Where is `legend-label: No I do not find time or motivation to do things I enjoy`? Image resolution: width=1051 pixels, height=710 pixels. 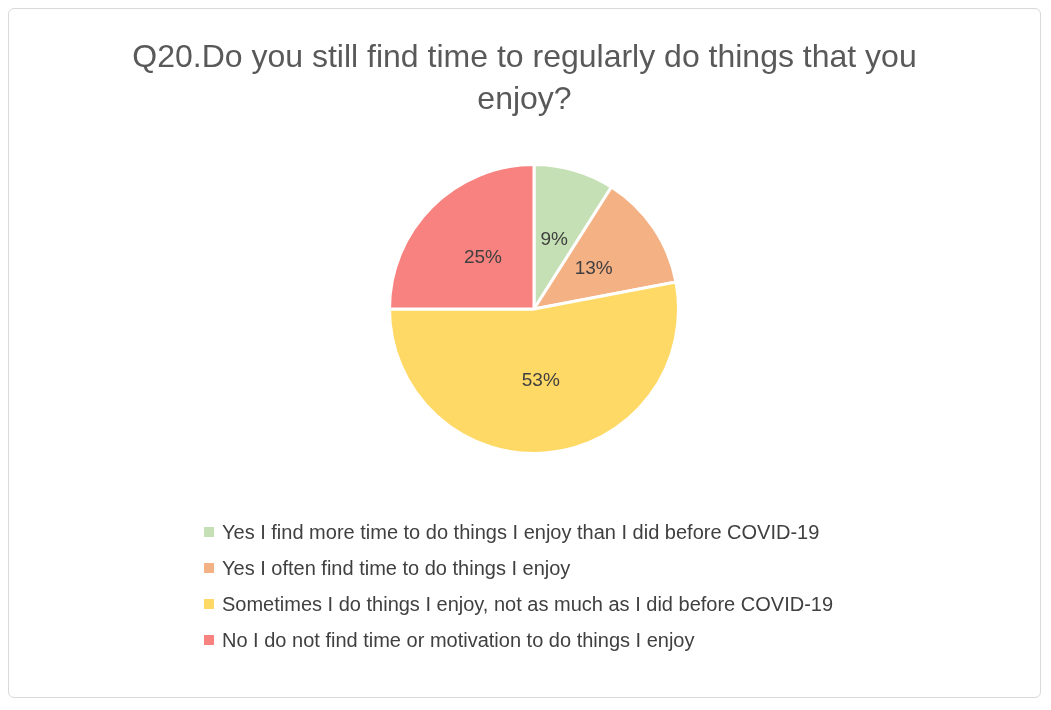
legend-label: No I do not find time or motivation to do things I enjoy is located at coordinates (458, 640).